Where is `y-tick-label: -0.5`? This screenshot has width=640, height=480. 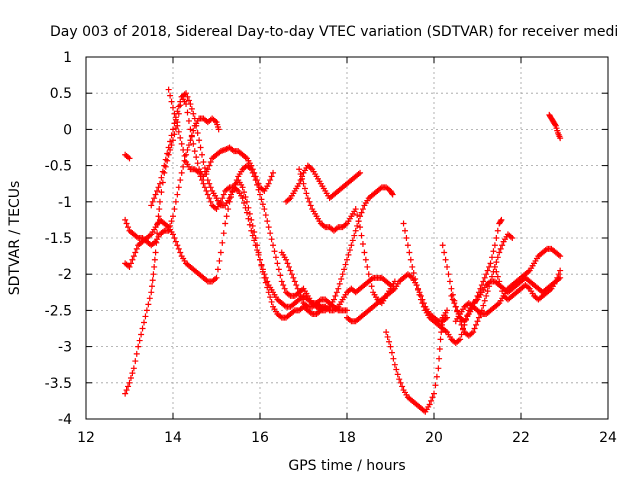 y-tick-label: -0.5 is located at coordinates (58, 167).